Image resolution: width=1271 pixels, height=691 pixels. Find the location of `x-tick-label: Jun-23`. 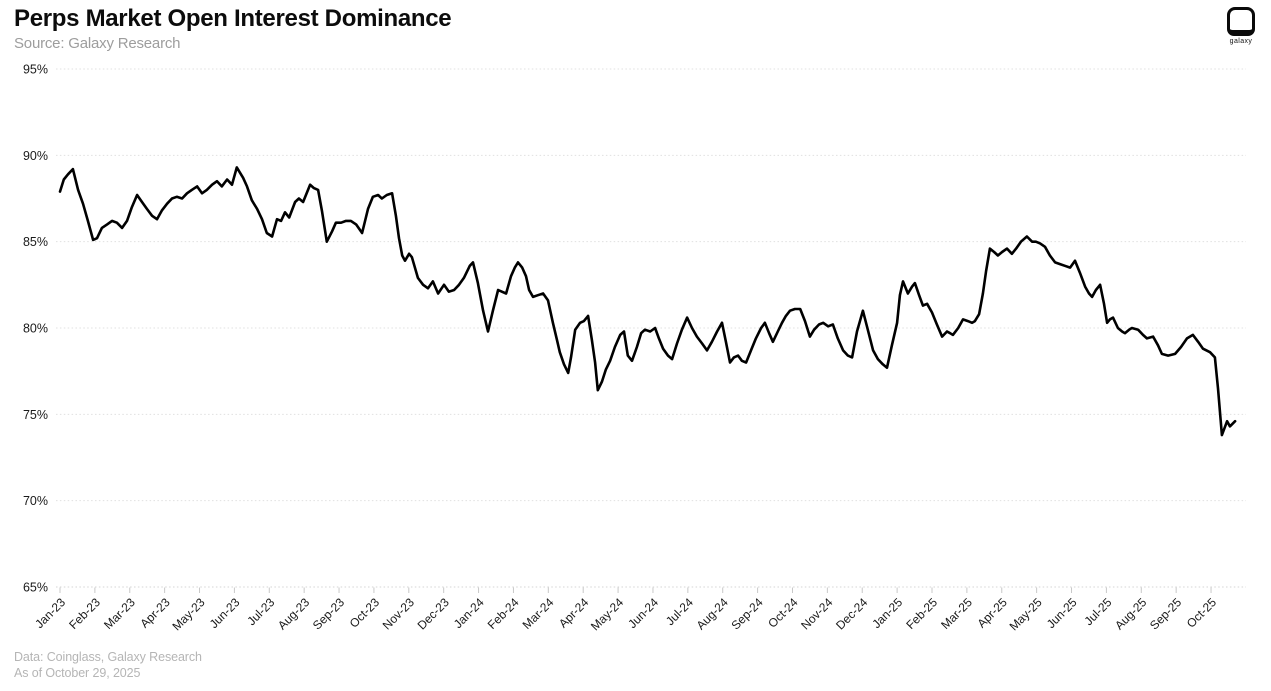

x-tick-label: Jun-23 is located at coordinates (225, 613).